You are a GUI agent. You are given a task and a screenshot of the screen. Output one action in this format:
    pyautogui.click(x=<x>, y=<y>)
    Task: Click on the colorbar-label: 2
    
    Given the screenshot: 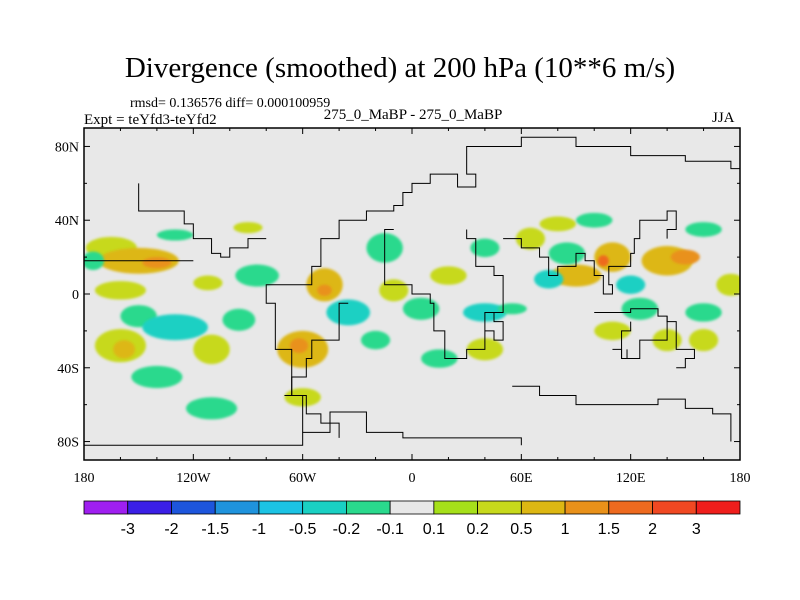 What is the action you would take?
    pyautogui.click(x=652, y=529)
    